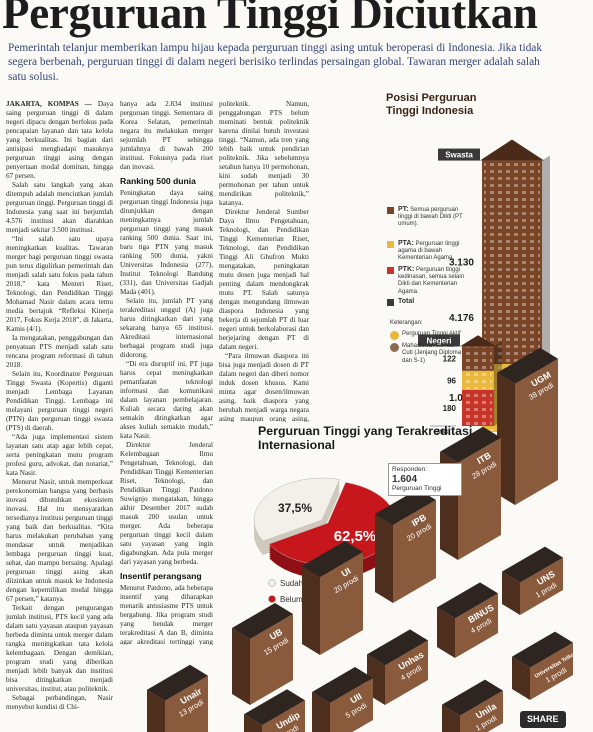 This screenshot has width=593, height=732. What do you see at coordinates (405, 546) in the screenshot?
I see `campus-building: IPB 20prodi` at bounding box center [405, 546].